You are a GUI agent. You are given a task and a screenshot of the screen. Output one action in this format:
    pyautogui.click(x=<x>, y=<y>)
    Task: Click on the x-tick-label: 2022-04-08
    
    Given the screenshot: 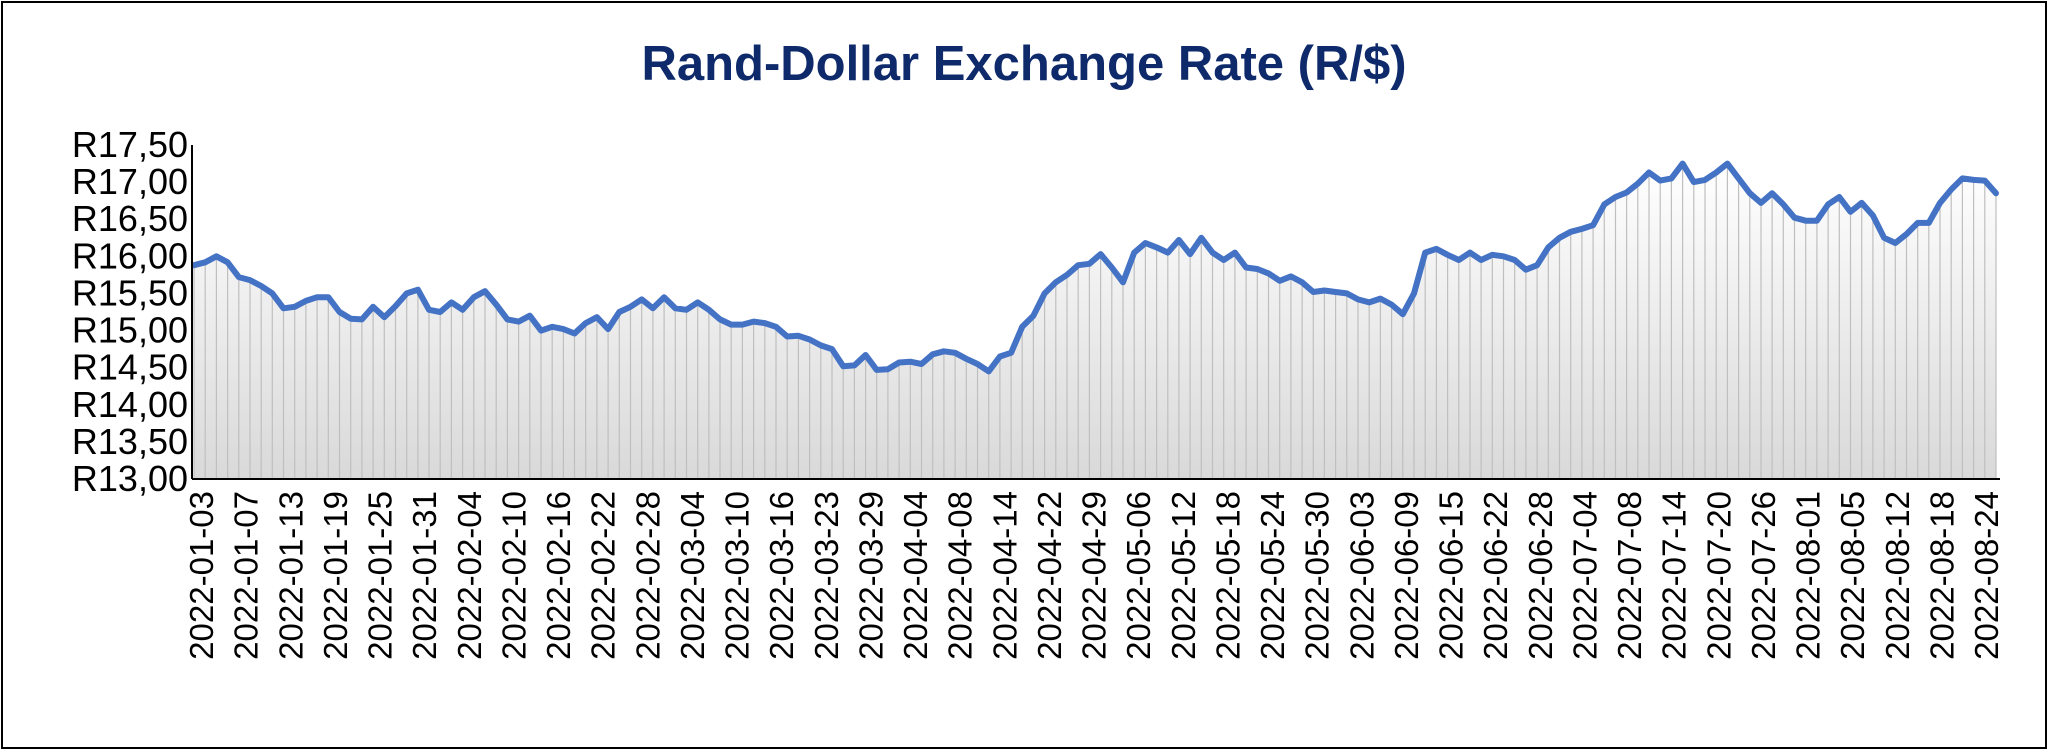 What is the action you would take?
    pyautogui.click(x=960, y=575)
    